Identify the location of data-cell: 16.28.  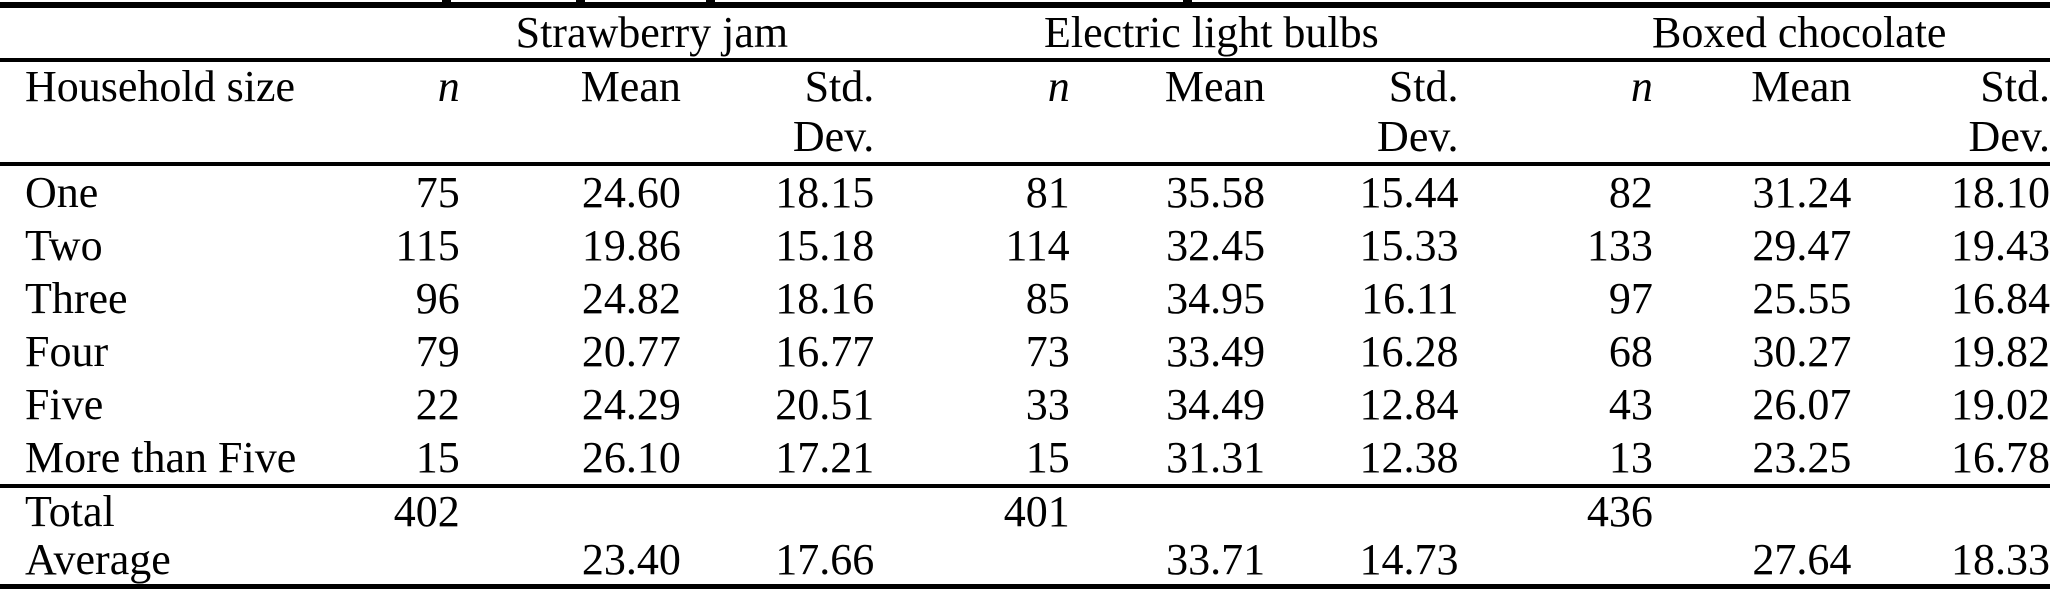
(1409, 351).